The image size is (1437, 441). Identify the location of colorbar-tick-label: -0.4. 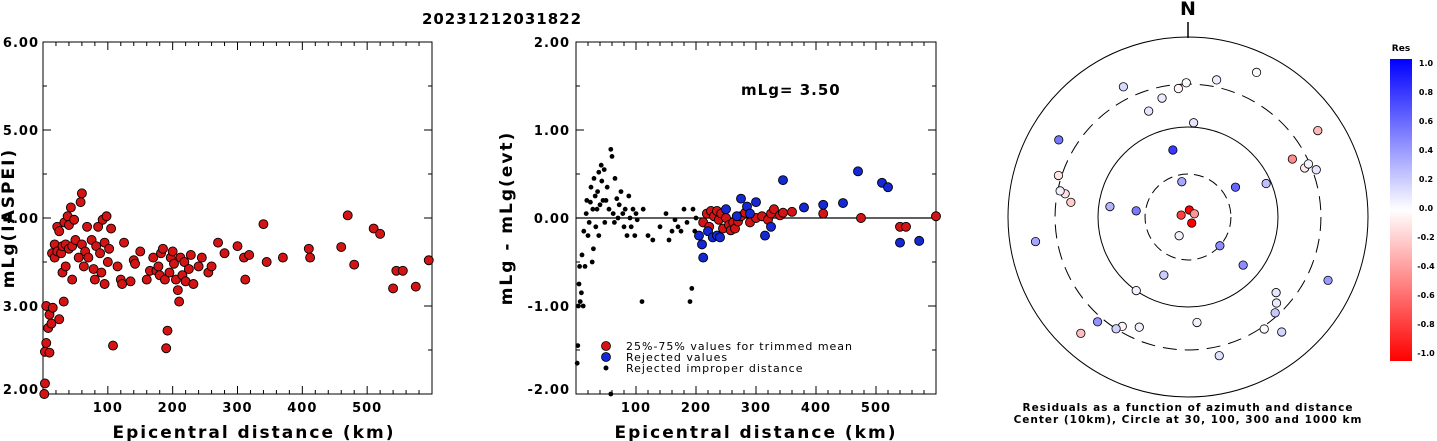
(1426, 266).